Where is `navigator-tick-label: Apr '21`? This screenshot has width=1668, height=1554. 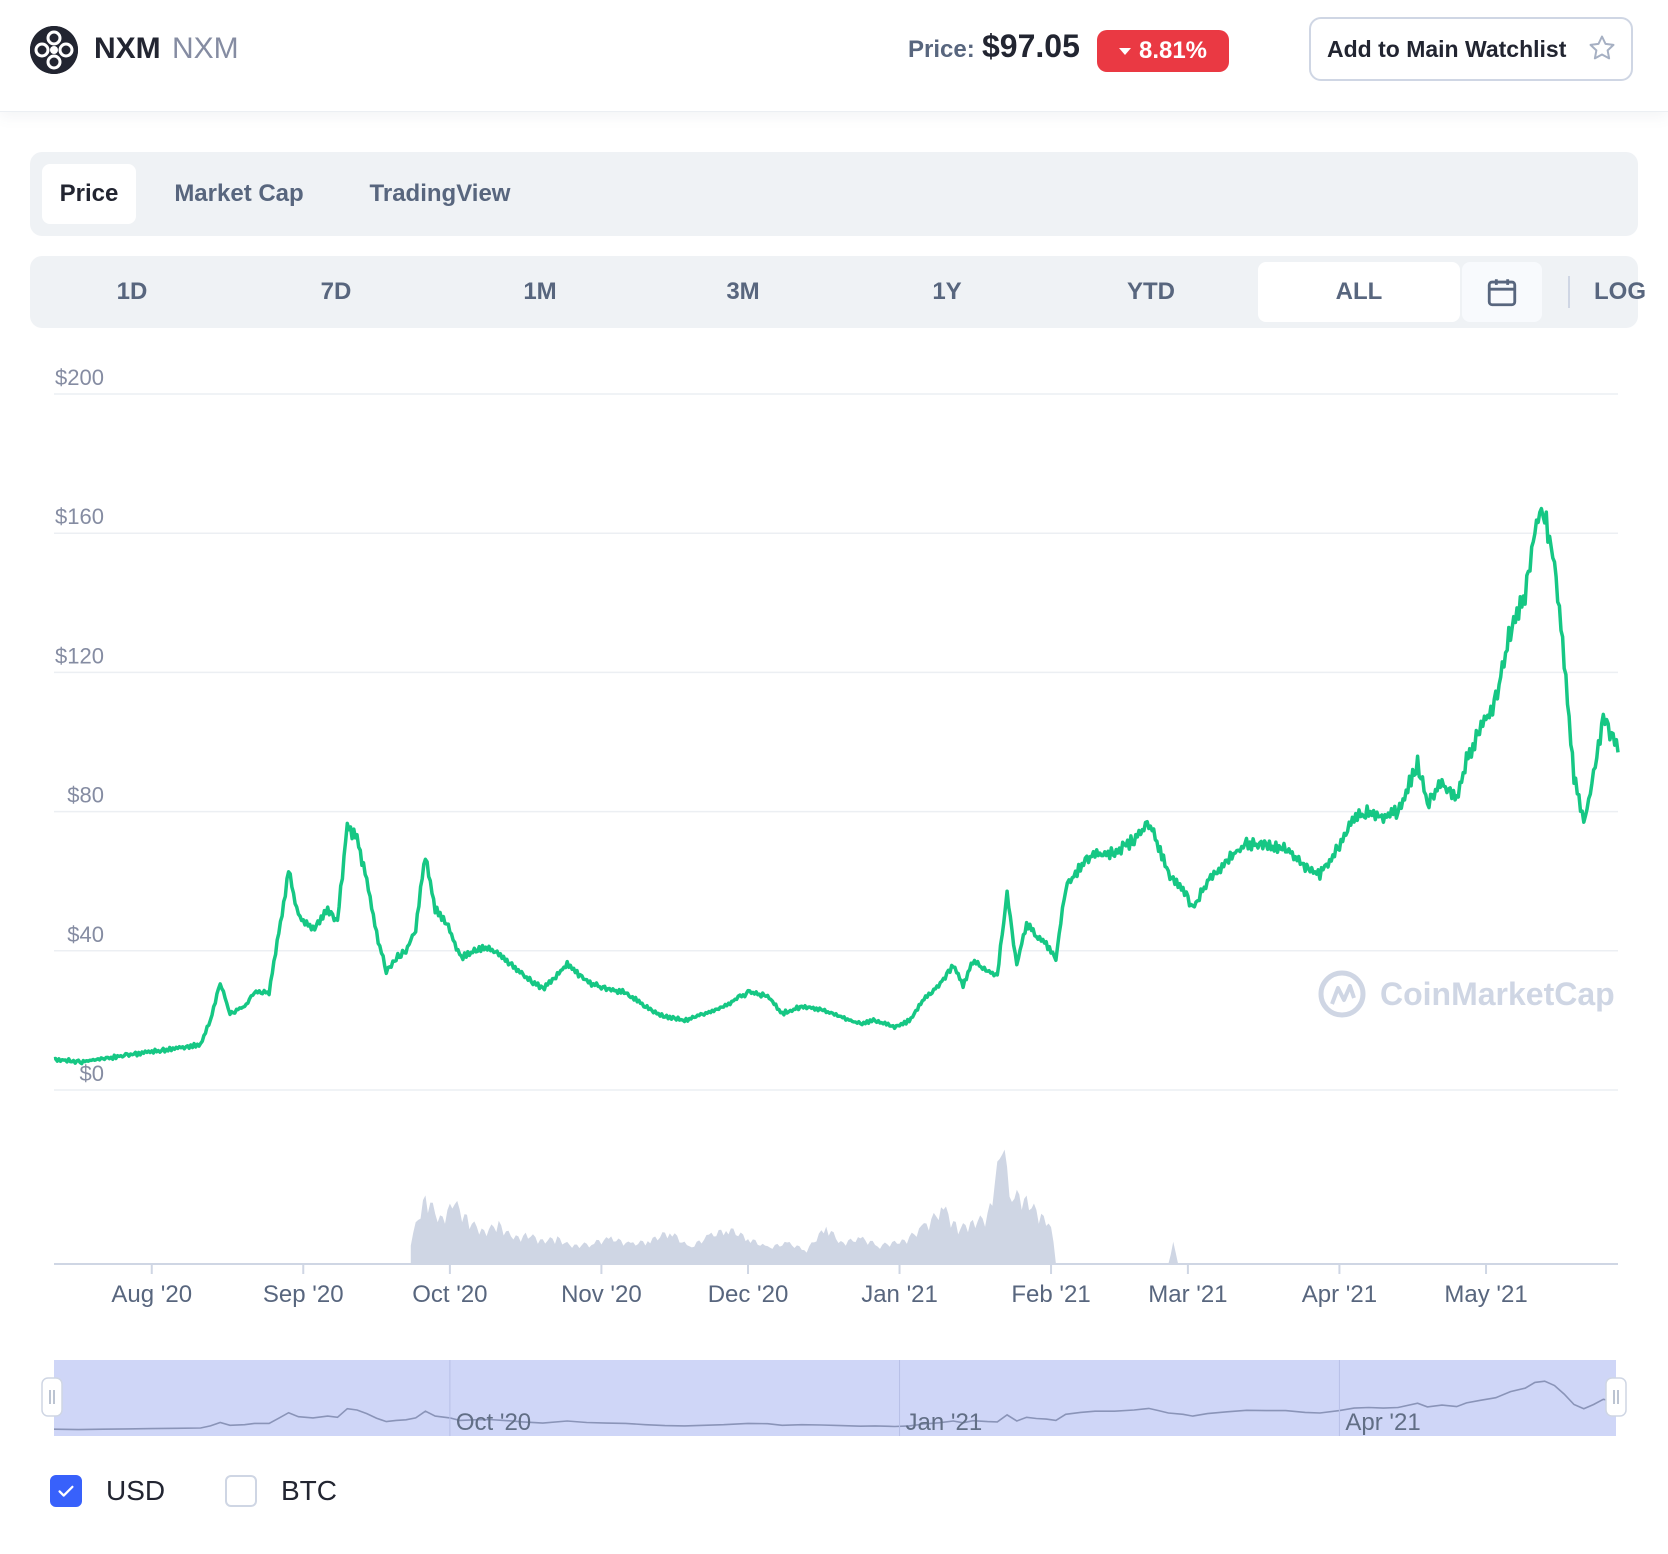
navigator-tick-label: Apr '21 is located at coordinates (1382, 1422).